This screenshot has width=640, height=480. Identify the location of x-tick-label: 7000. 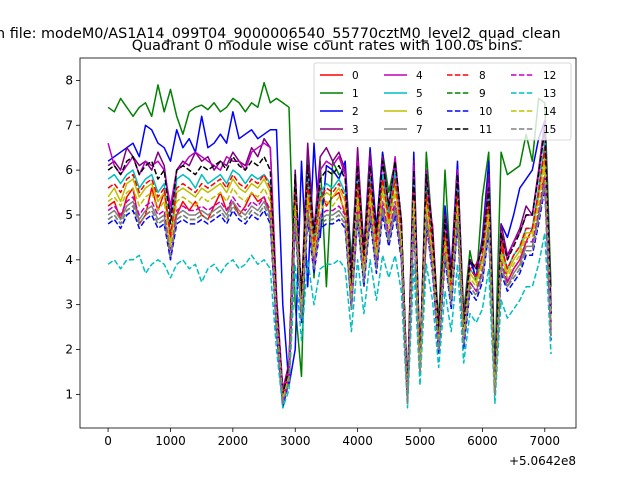
(545, 441).